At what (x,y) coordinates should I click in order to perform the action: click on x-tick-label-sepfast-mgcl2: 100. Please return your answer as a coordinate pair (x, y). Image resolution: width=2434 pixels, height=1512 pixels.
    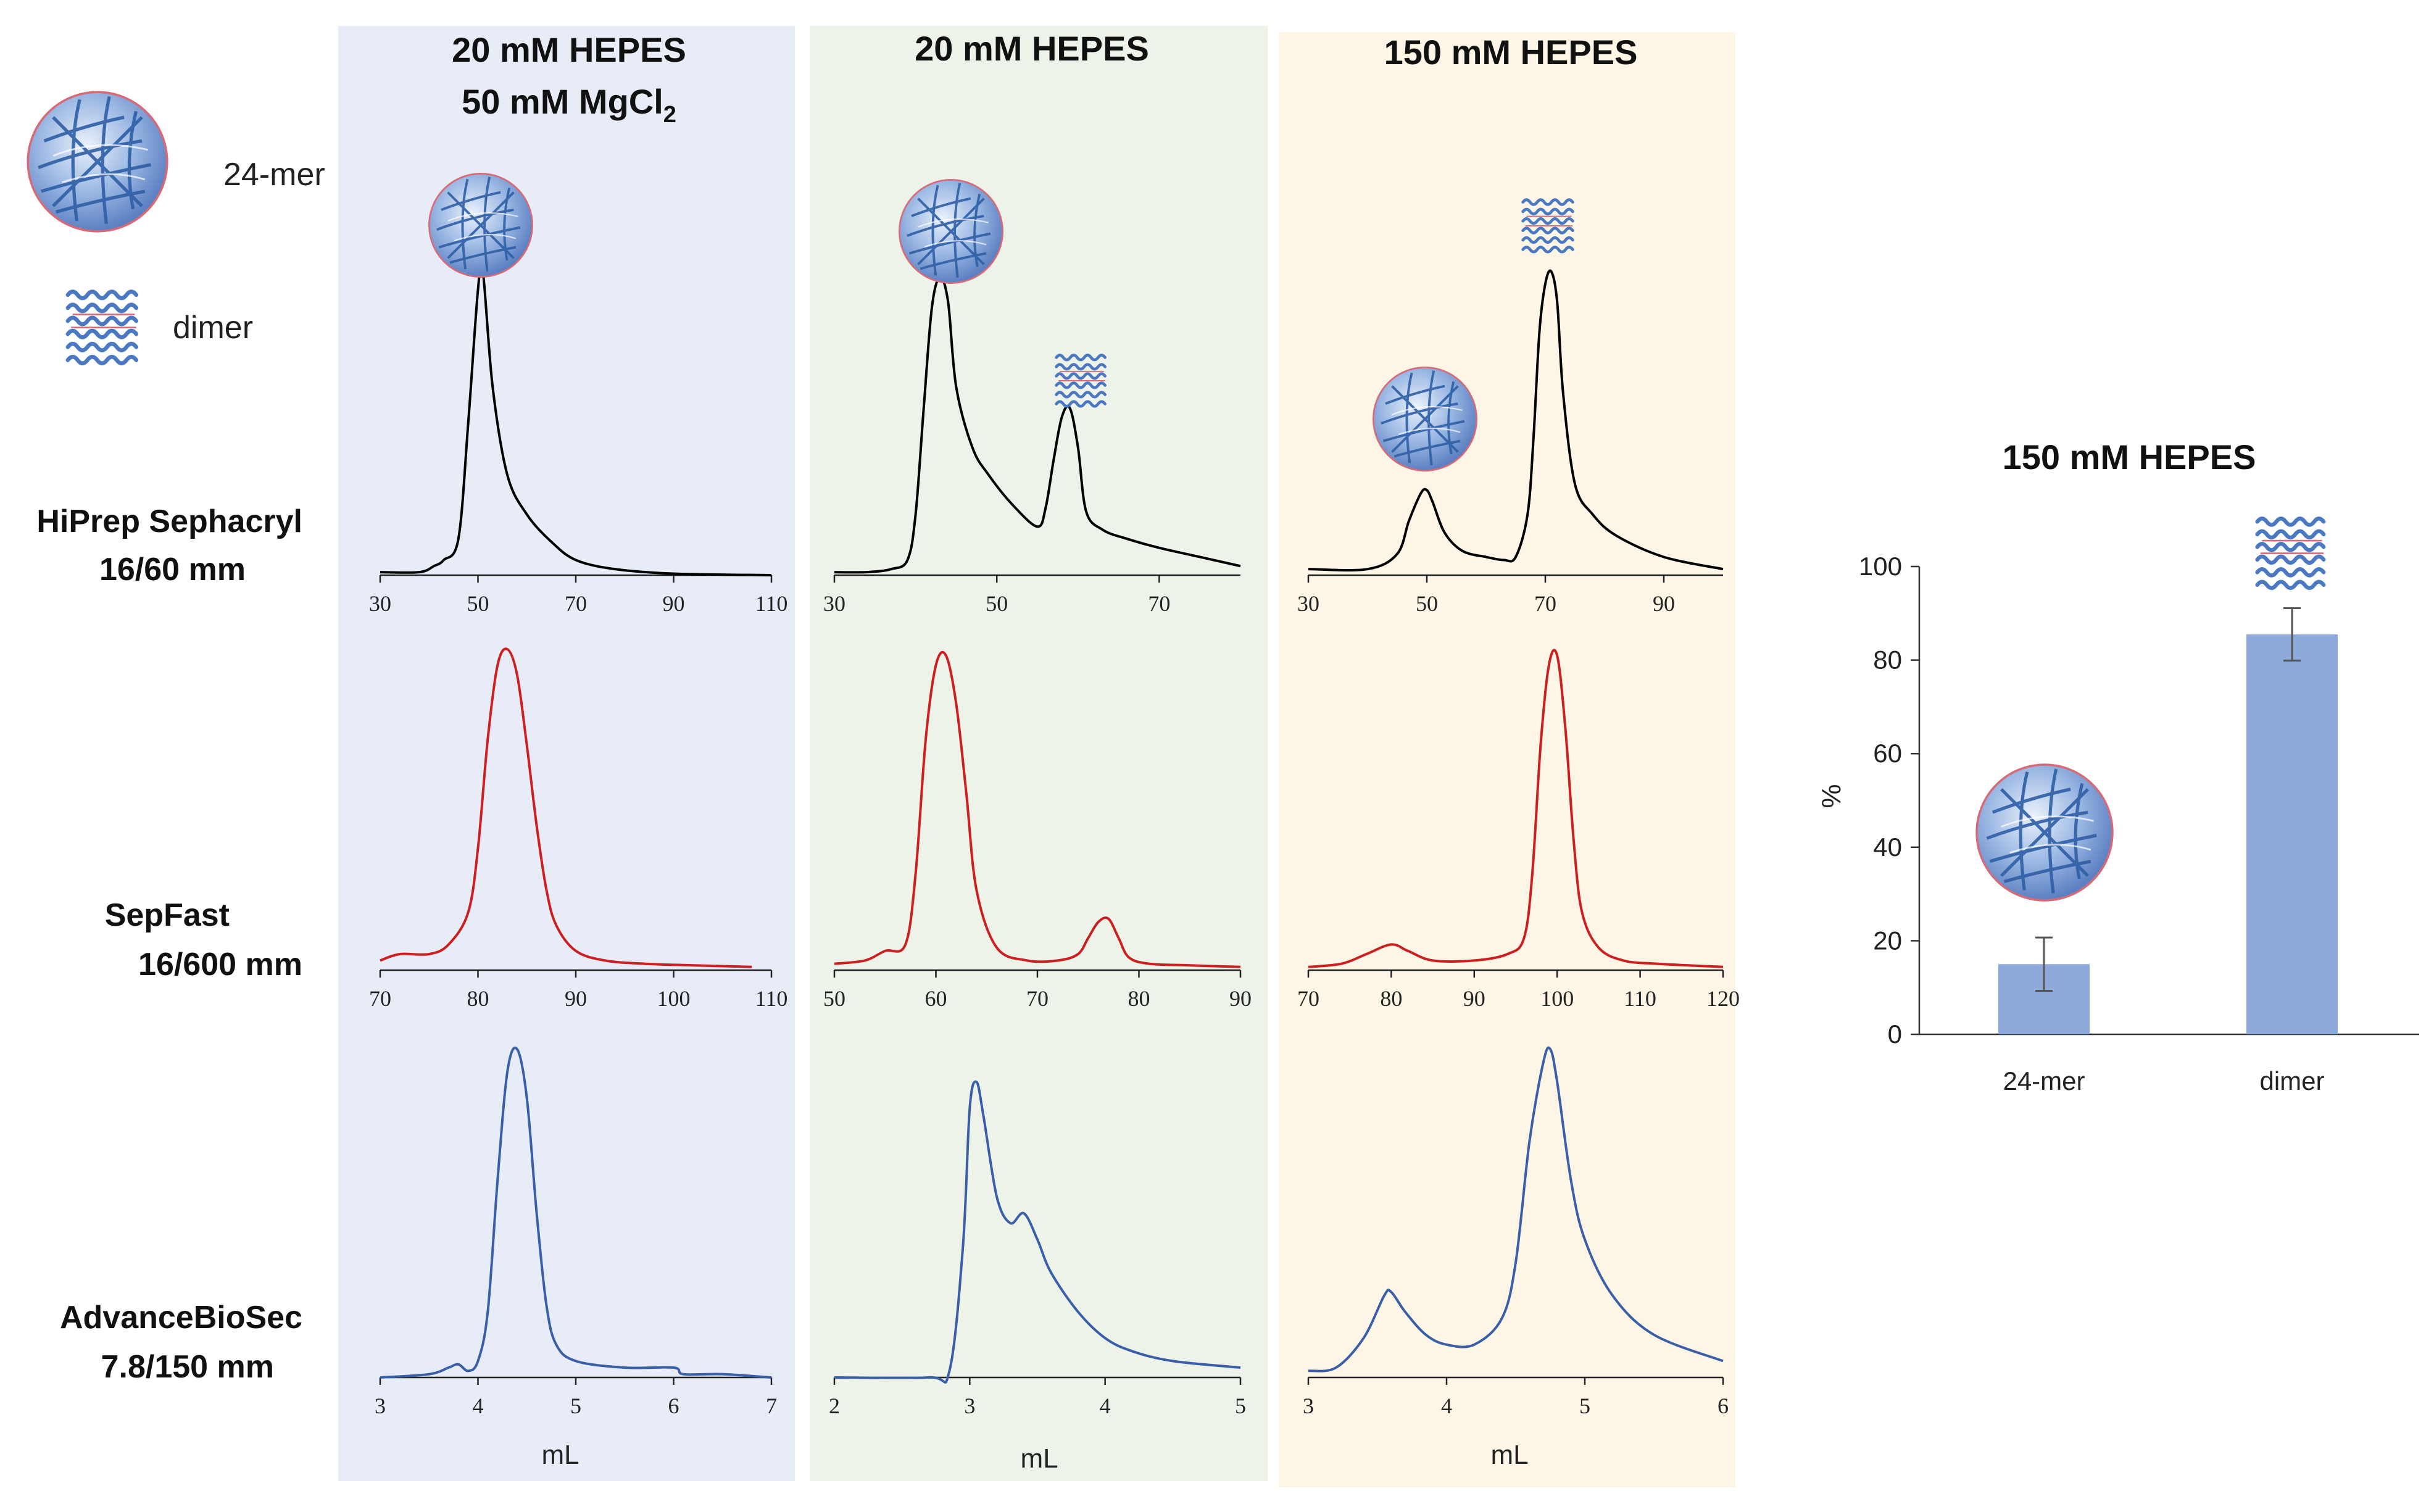
    Looking at the image, I should click on (674, 999).